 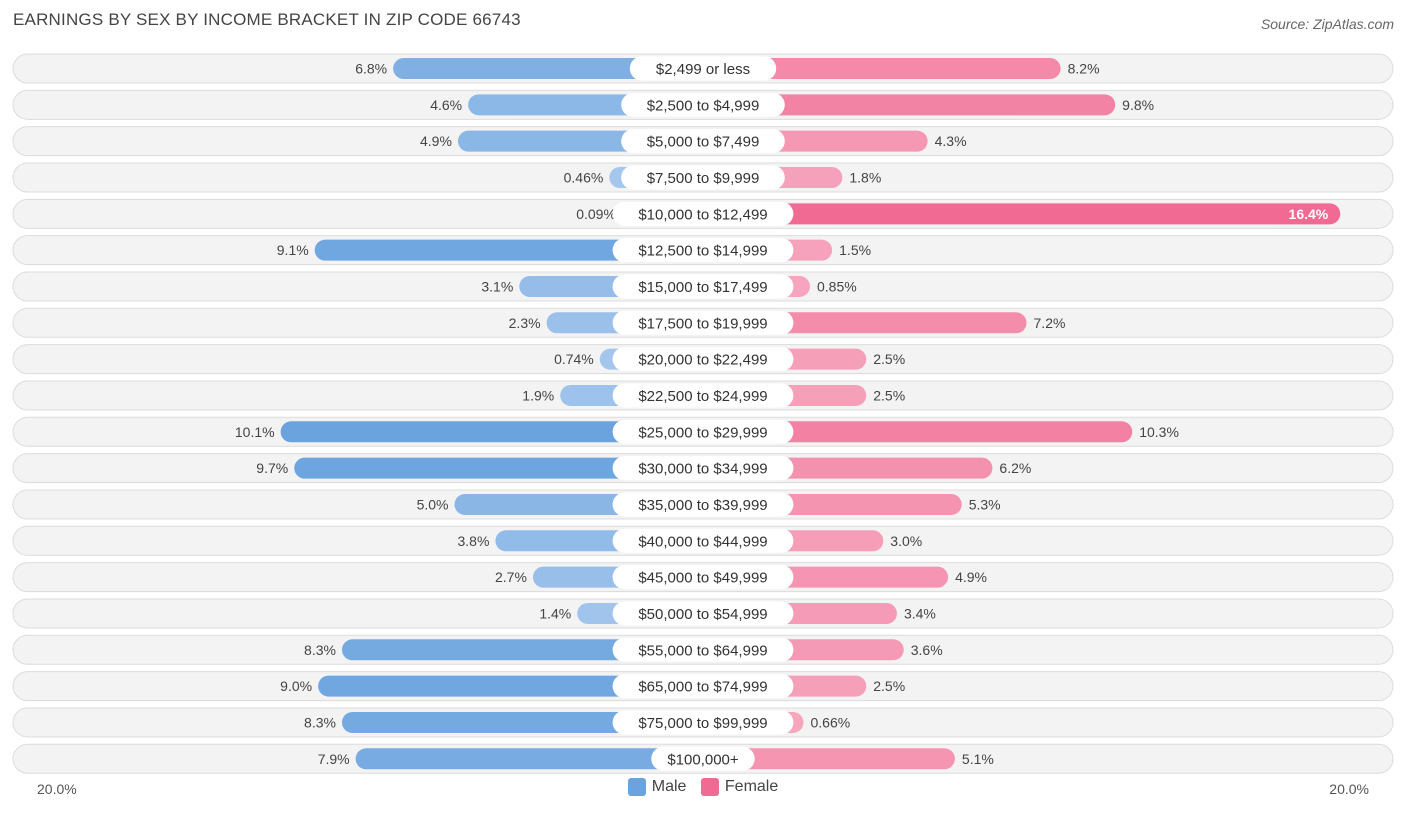 What do you see at coordinates (927, 650) in the screenshot?
I see `female-value-label: 3.6%` at bounding box center [927, 650].